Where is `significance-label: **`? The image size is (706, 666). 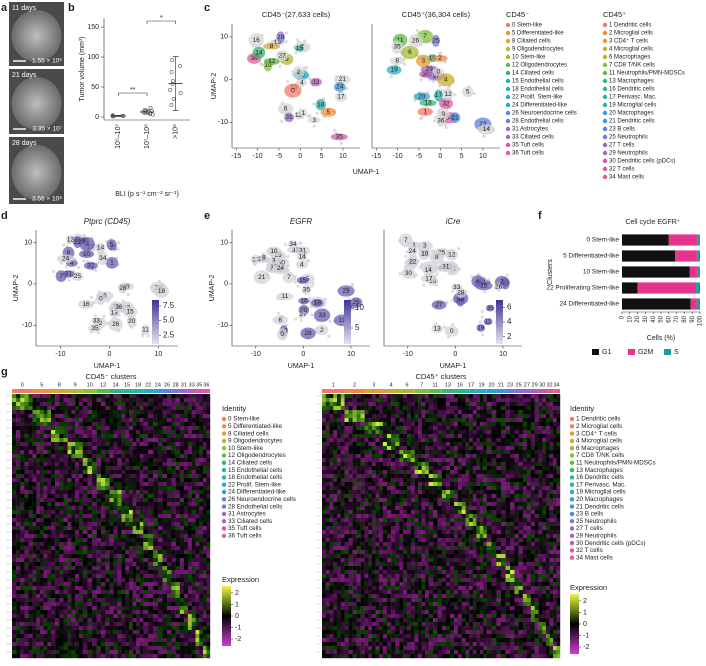
significance-label: ** is located at coordinates (133, 90).